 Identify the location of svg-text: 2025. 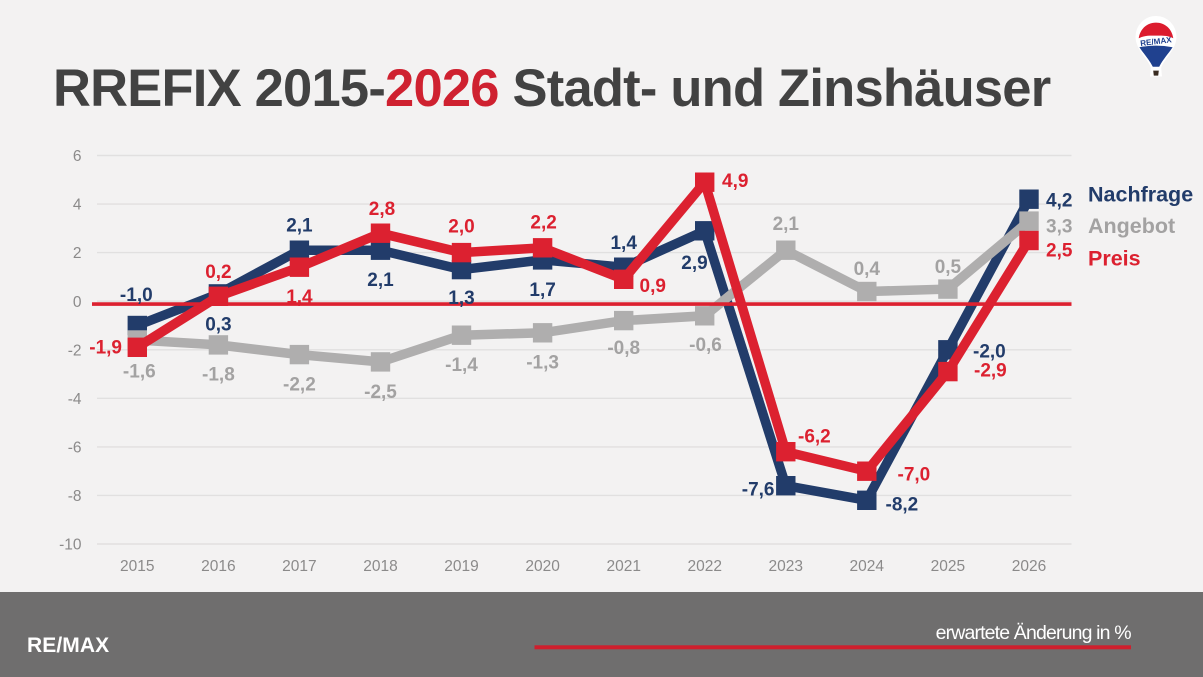
(948, 566).